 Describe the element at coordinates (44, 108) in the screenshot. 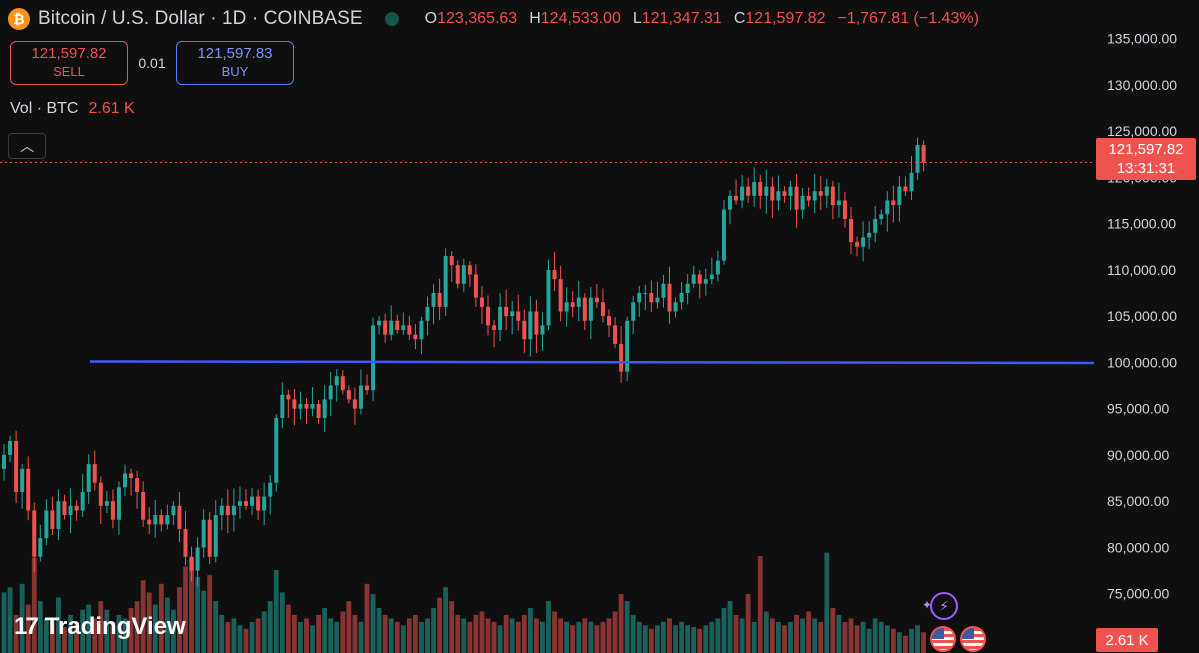

I see `volume-label: Vol · BTC` at that location.